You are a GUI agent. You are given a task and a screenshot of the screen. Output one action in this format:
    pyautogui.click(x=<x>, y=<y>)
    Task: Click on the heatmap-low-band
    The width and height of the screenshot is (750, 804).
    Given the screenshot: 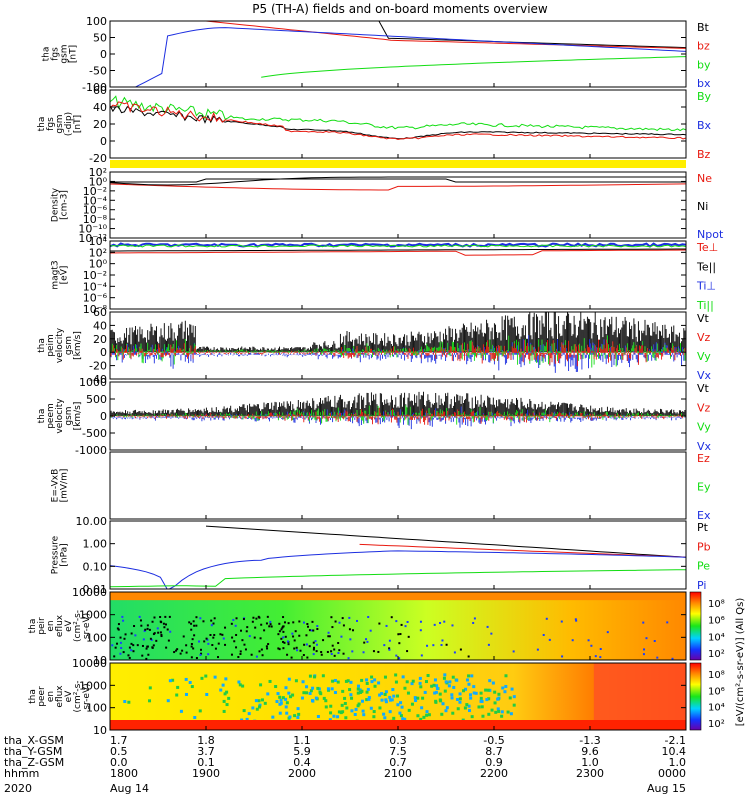 What is the action you would take?
    pyautogui.click(x=398, y=725)
    